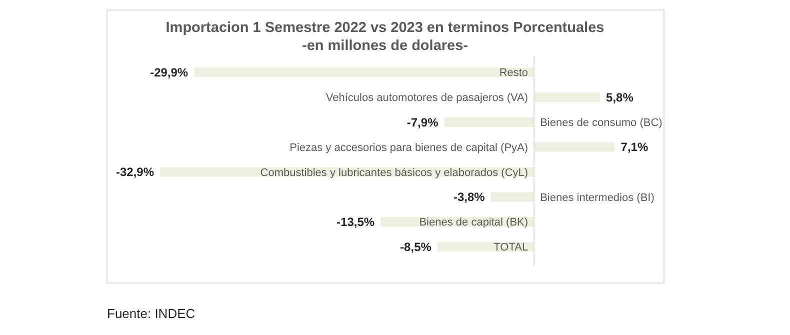  Describe the element at coordinates (394, 172) in the screenshot. I see `y-tick-label: Combustibles y lubricantes básicos y elaborados (CyL)` at that location.